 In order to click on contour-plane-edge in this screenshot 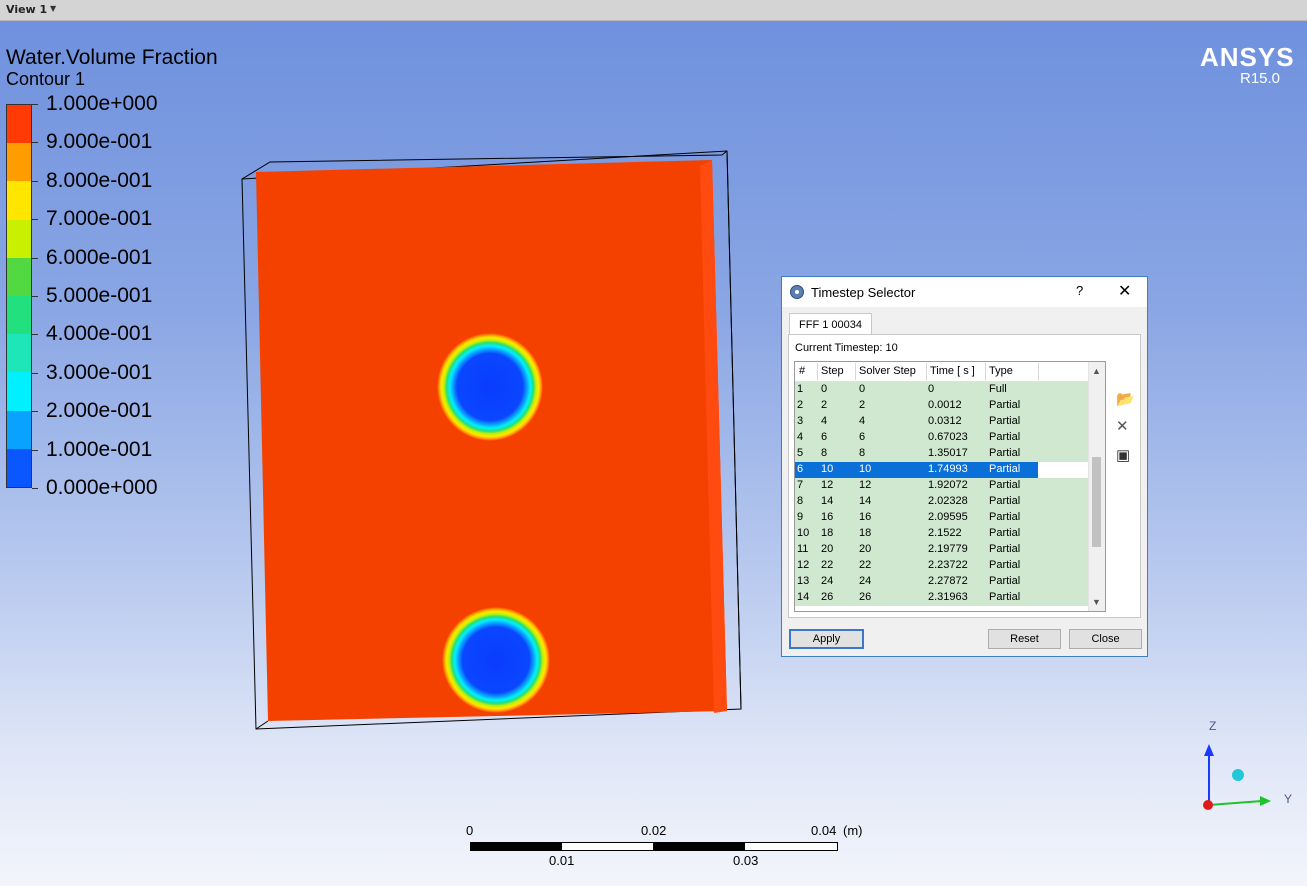, I will do `click(713, 436)`.